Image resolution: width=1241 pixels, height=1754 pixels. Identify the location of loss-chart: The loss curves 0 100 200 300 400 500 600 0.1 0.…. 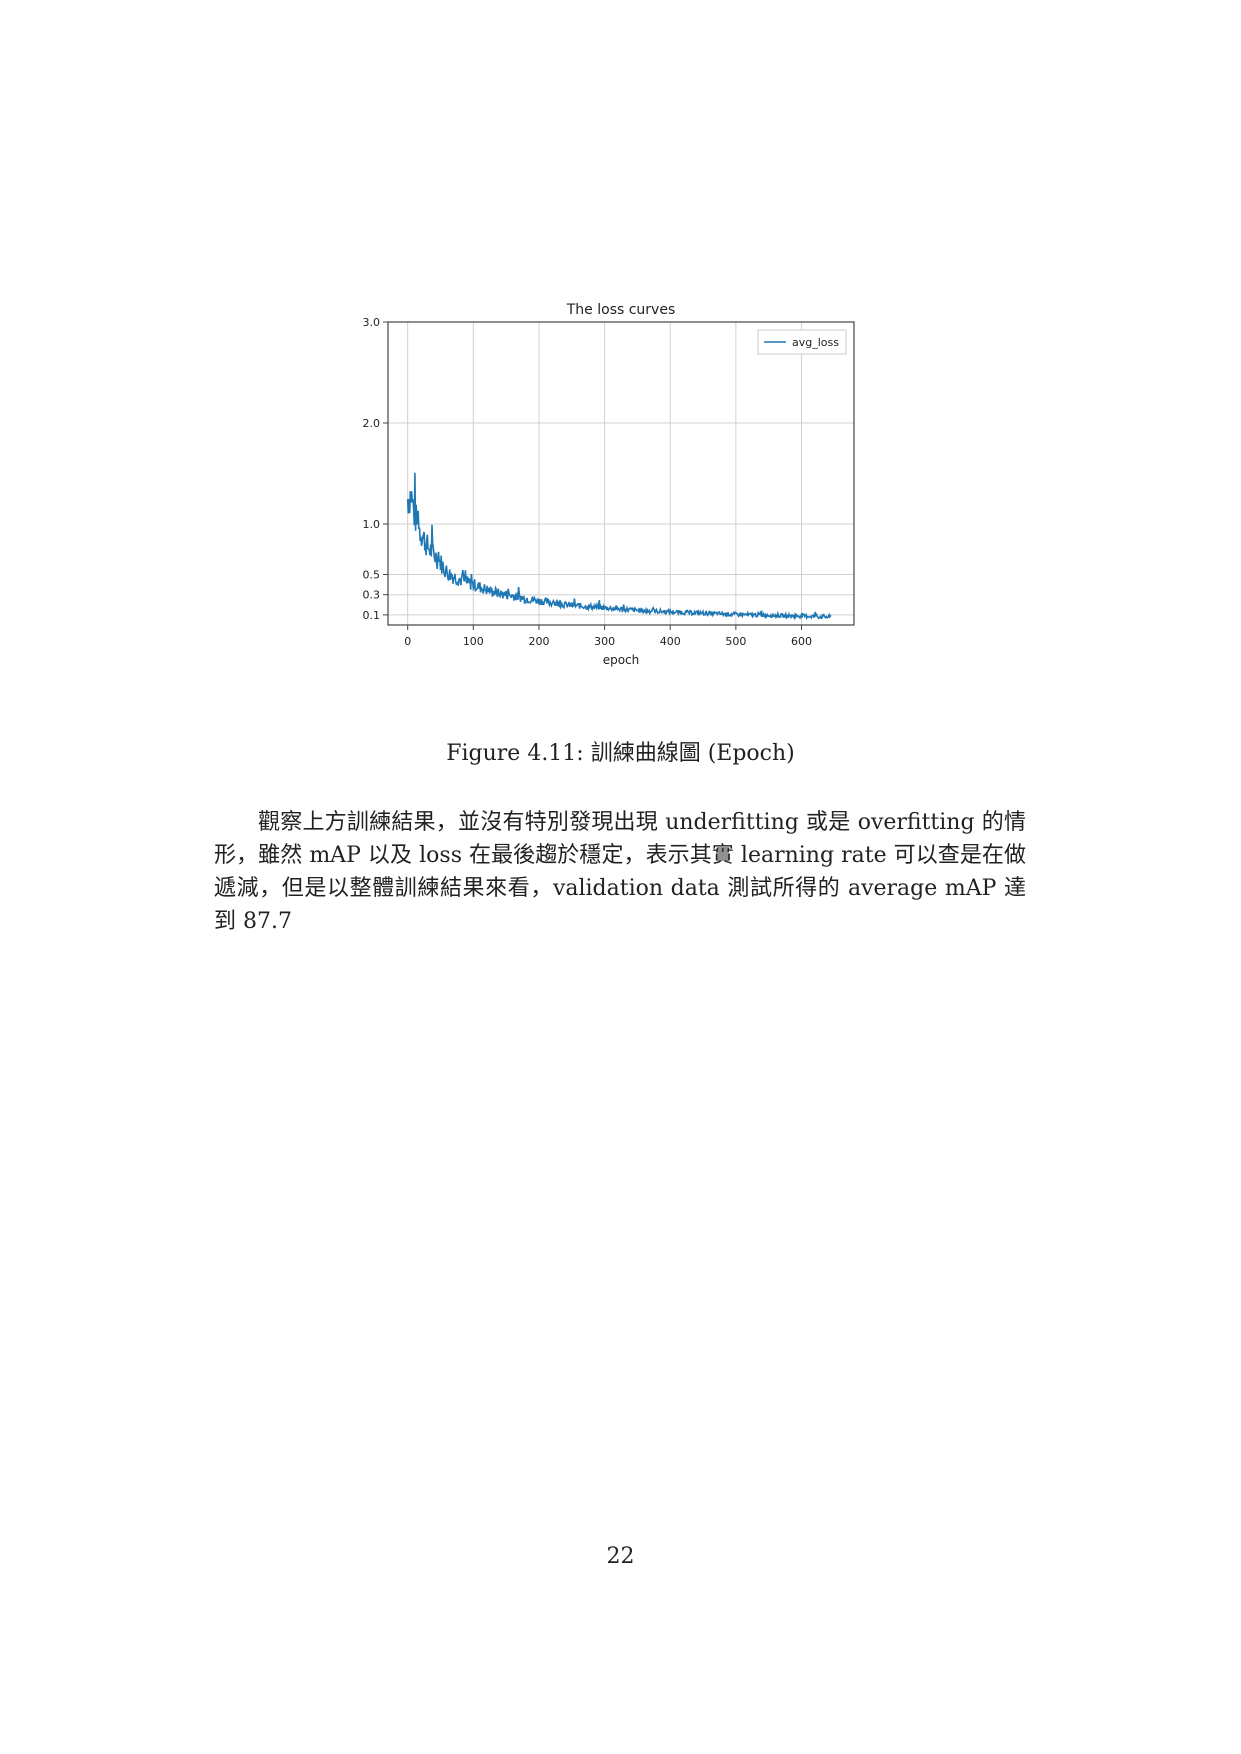
(609, 484).